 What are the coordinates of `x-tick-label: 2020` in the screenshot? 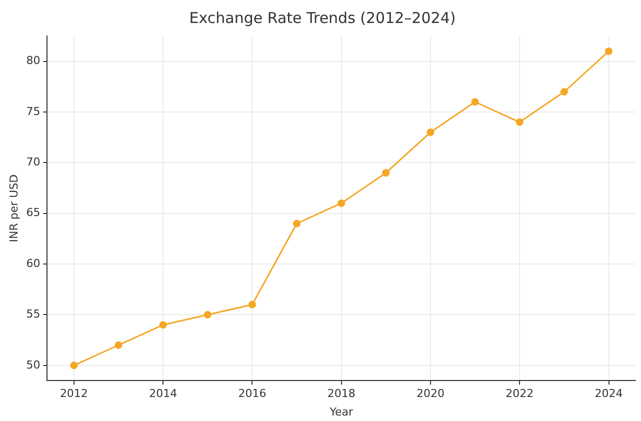 It's located at (430, 393).